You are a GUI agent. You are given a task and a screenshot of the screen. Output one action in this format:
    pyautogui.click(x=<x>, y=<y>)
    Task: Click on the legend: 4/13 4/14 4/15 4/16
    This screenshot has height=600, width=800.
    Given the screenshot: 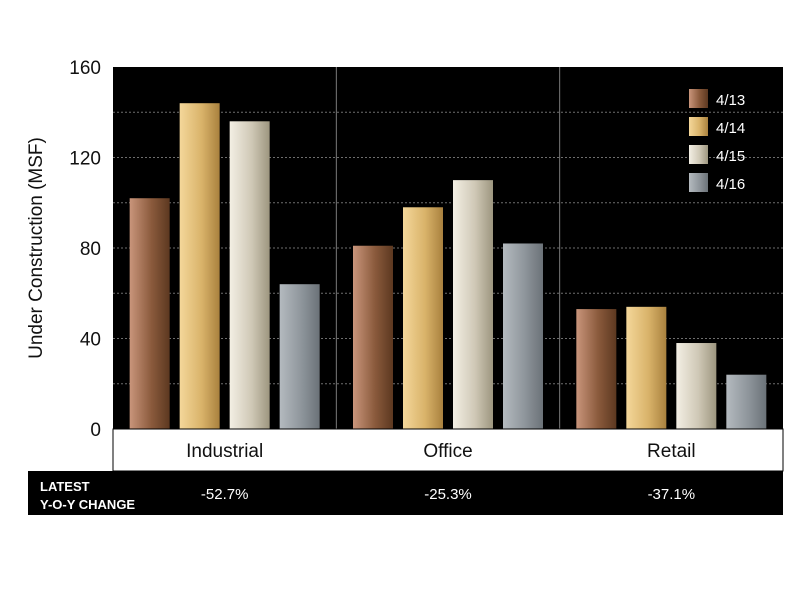 What is the action you would take?
    pyautogui.click(x=717, y=141)
    